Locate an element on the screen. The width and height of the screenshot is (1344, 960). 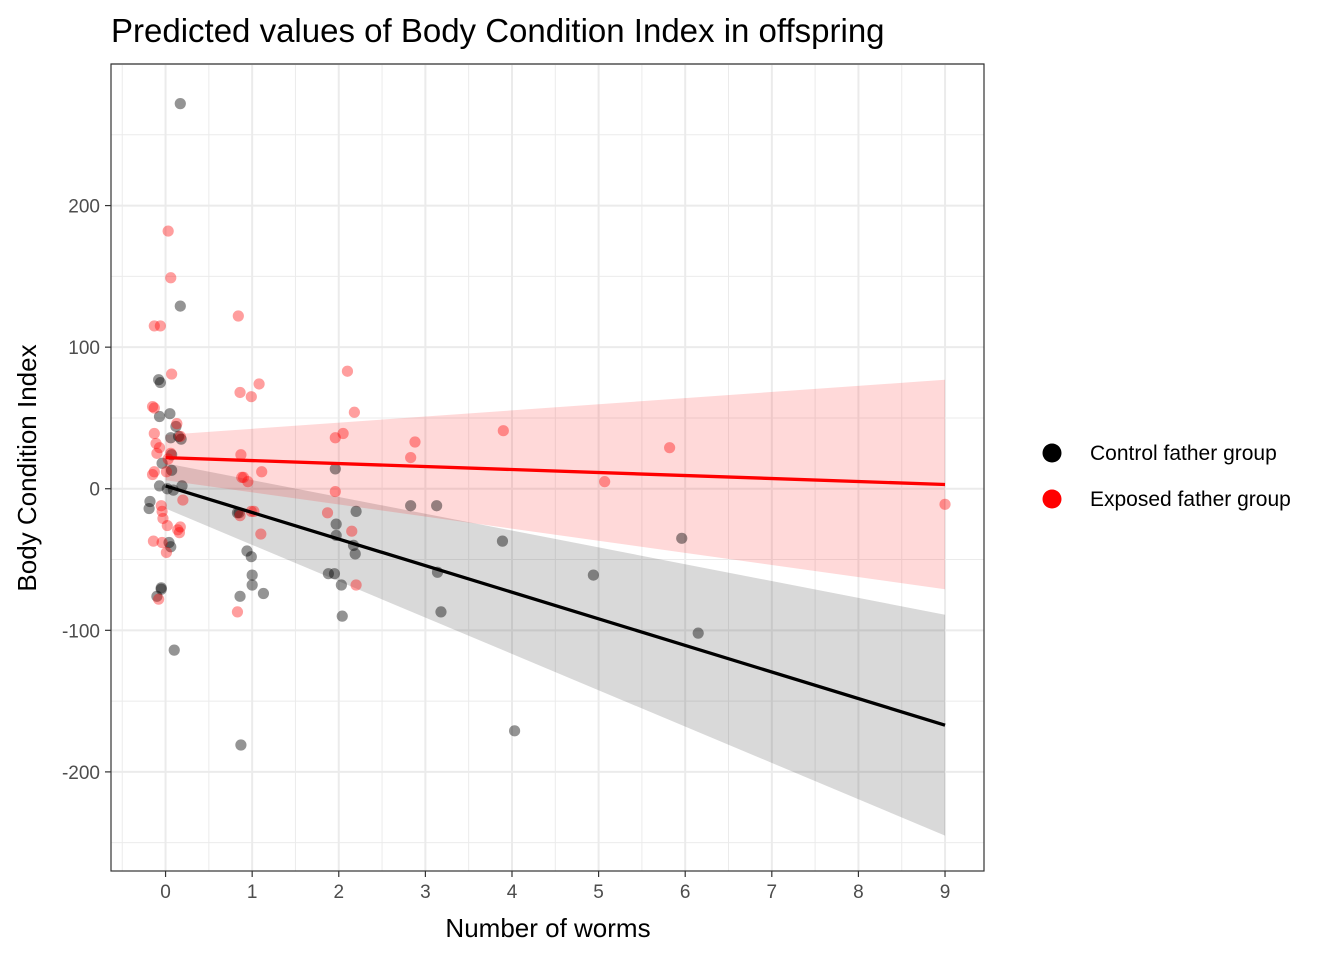
x-tick-label: 6 is located at coordinates (685, 892).